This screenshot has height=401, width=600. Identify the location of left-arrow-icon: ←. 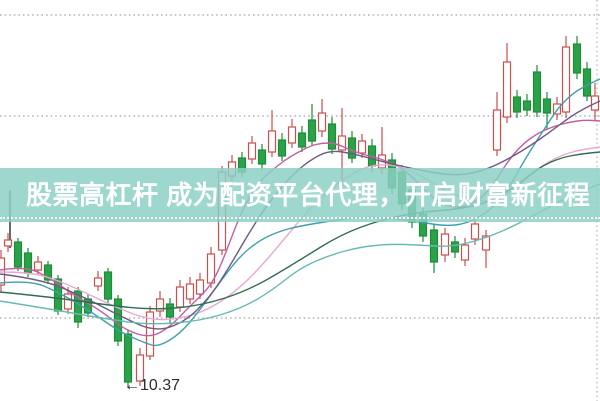
(132, 385).